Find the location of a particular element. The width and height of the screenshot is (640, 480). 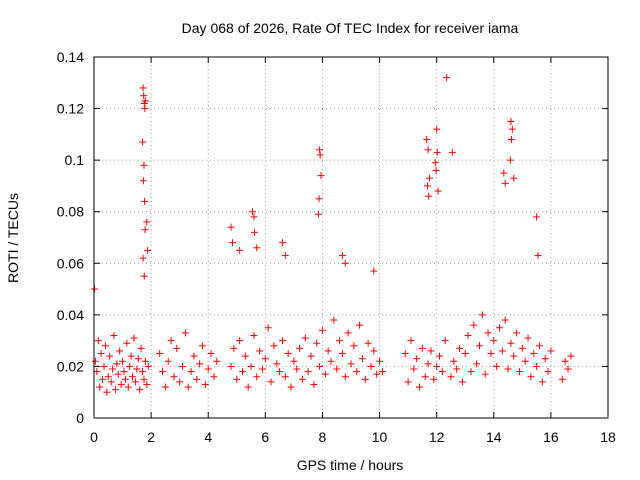

x-tick-label: 0 is located at coordinates (94, 437).